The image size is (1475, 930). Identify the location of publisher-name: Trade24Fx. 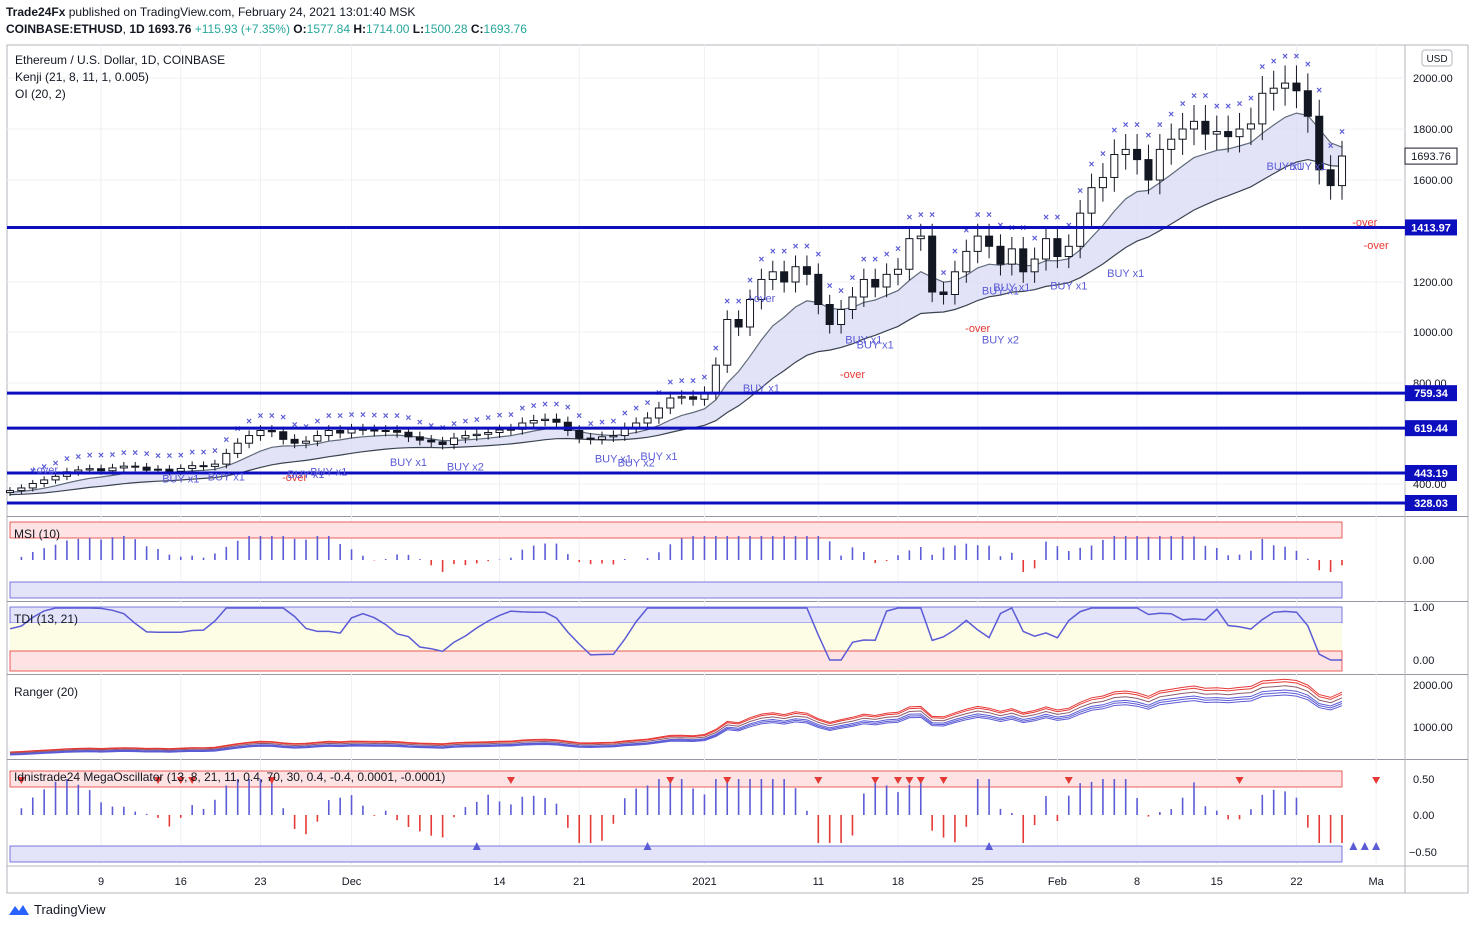
(36, 12).